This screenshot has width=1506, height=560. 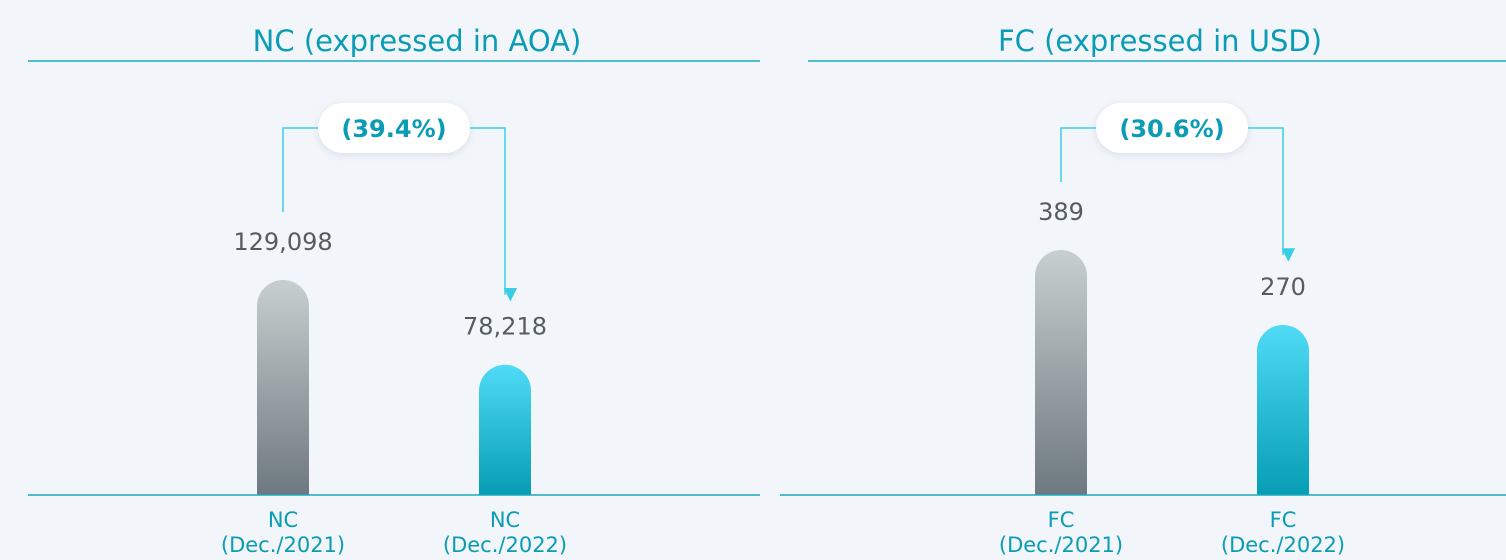 I want to click on change-label: (30.6%), so click(x=1171, y=129).